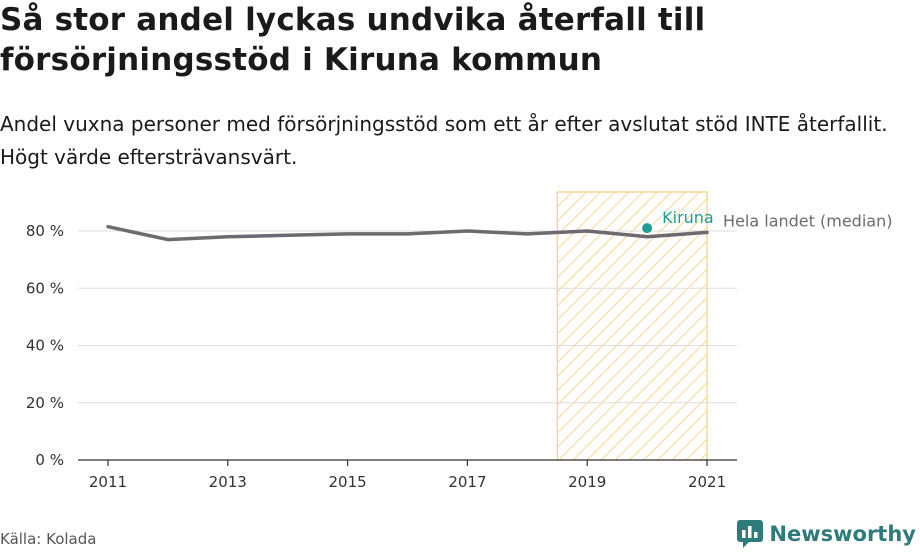 The image size is (920, 552). Describe the element at coordinates (49, 460) in the screenshot. I see `y-tick-label: 0 %` at that location.